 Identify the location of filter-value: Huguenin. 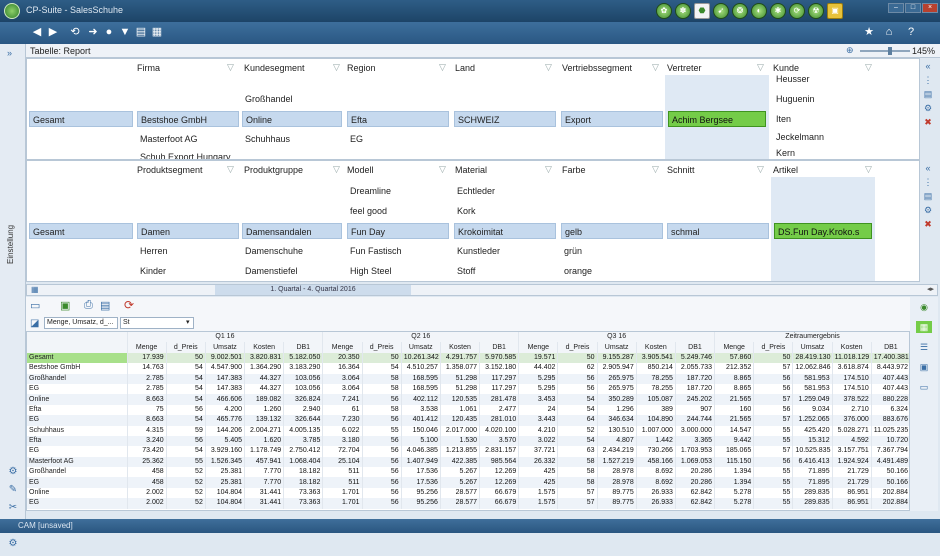
(795, 99).